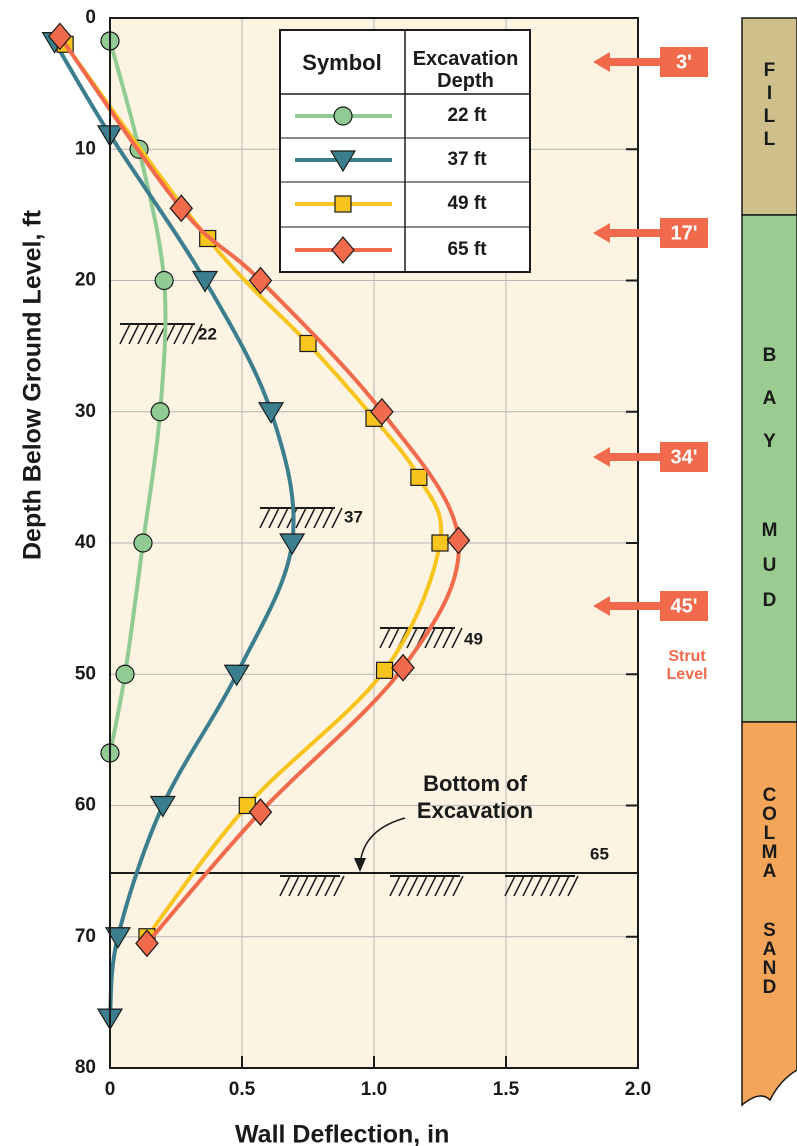 This screenshot has height=1146, width=797. What do you see at coordinates (506, 1089) in the screenshot?
I see `x-tick-label: 1.5` at bounding box center [506, 1089].